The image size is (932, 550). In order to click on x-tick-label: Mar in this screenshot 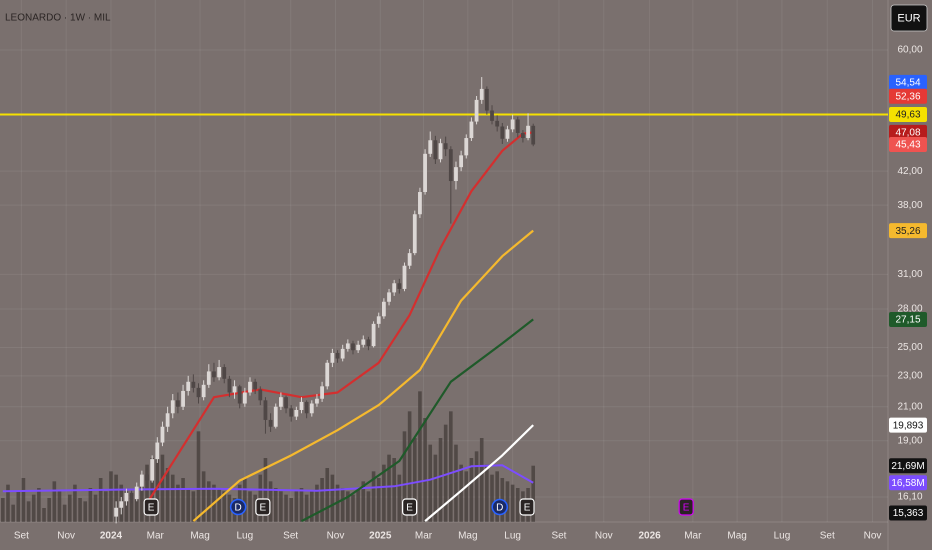, I will do `click(424, 536)`.